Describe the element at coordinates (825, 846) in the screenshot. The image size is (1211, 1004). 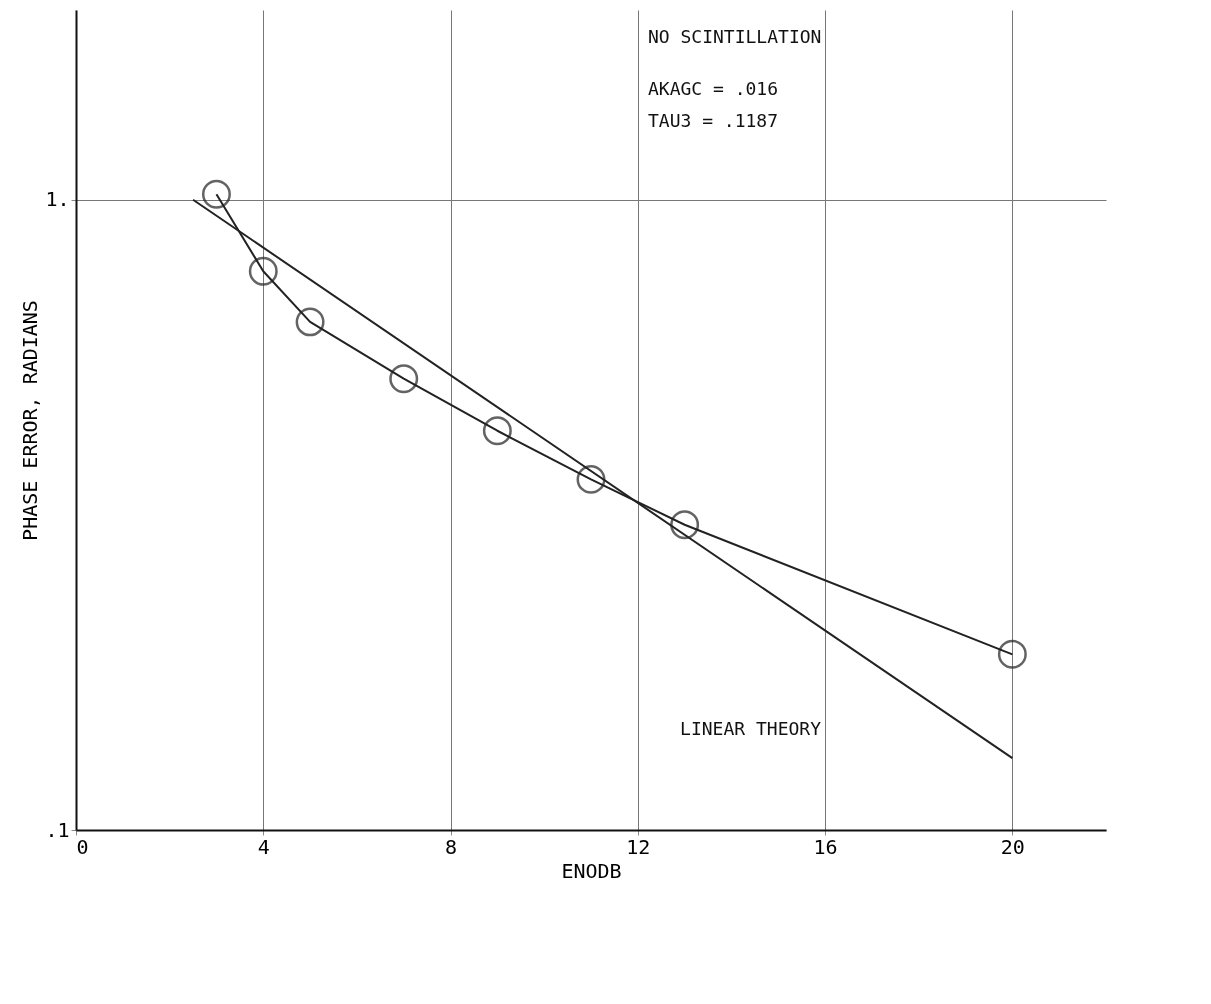
I see `x-tick-label: 16` at that location.